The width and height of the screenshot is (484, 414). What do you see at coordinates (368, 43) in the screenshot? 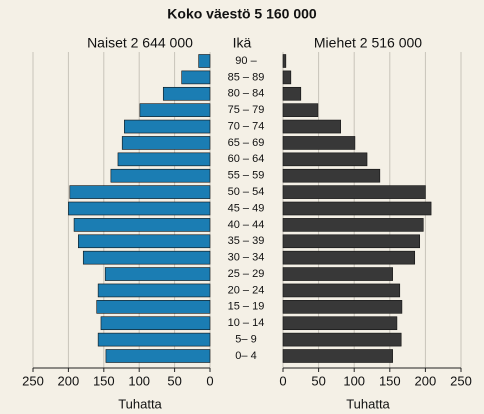
I see `legend-right: Miehet 2 516 000` at bounding box center [368, 43].